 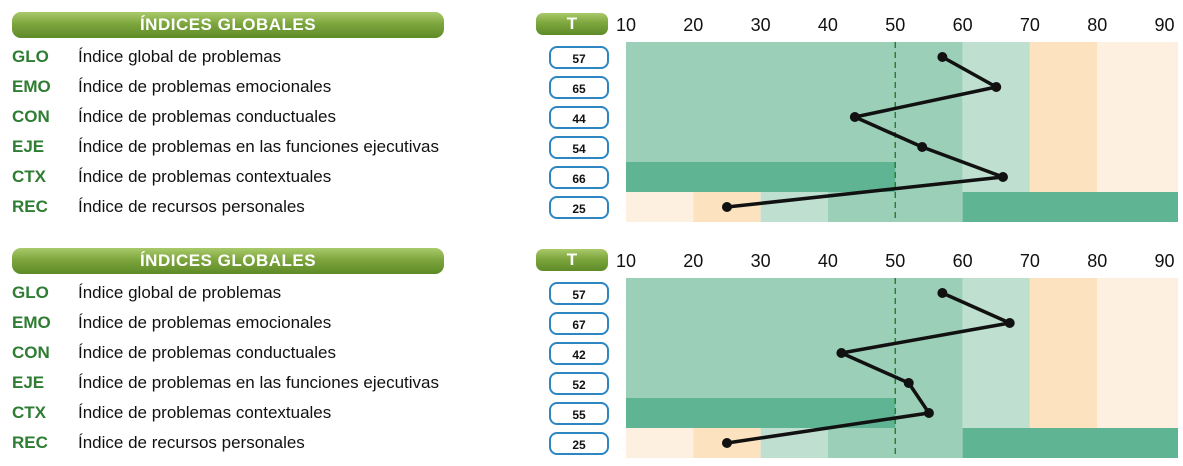 What do you see at coordinates (579, 117) in the screenshot?
I see `t-score-box: 44` at bounding box center [579, 117].